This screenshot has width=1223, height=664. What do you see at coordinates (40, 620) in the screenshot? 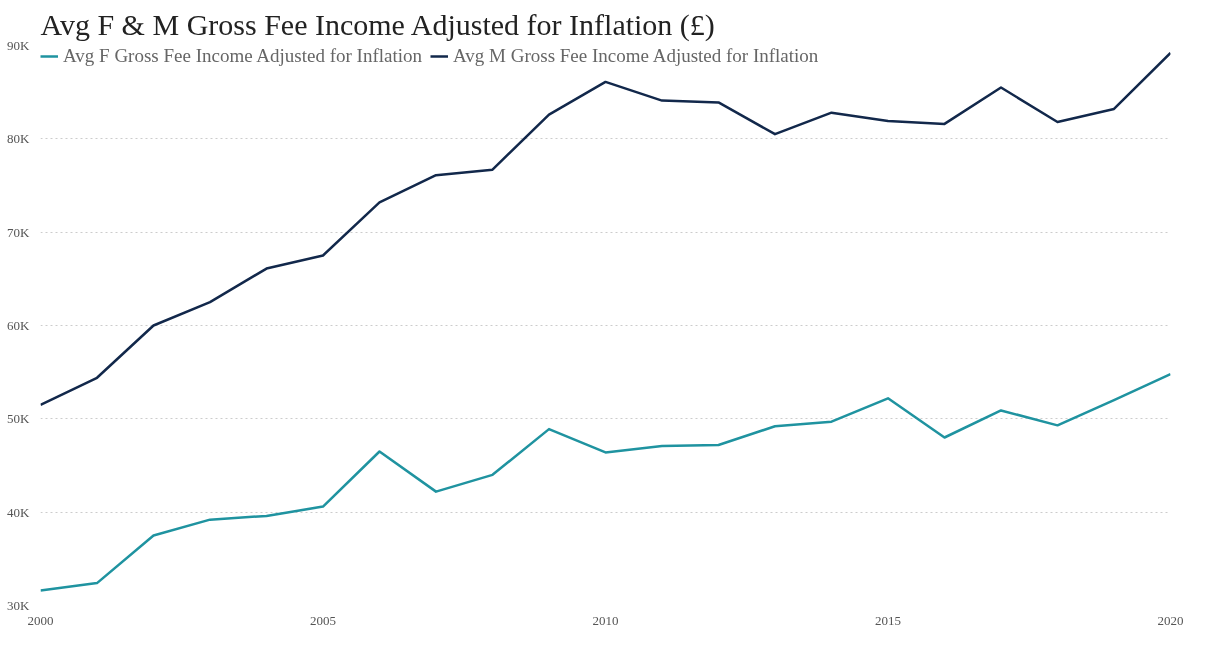
I see `x-tick-label: 2000` at bounding box center [40, 620].